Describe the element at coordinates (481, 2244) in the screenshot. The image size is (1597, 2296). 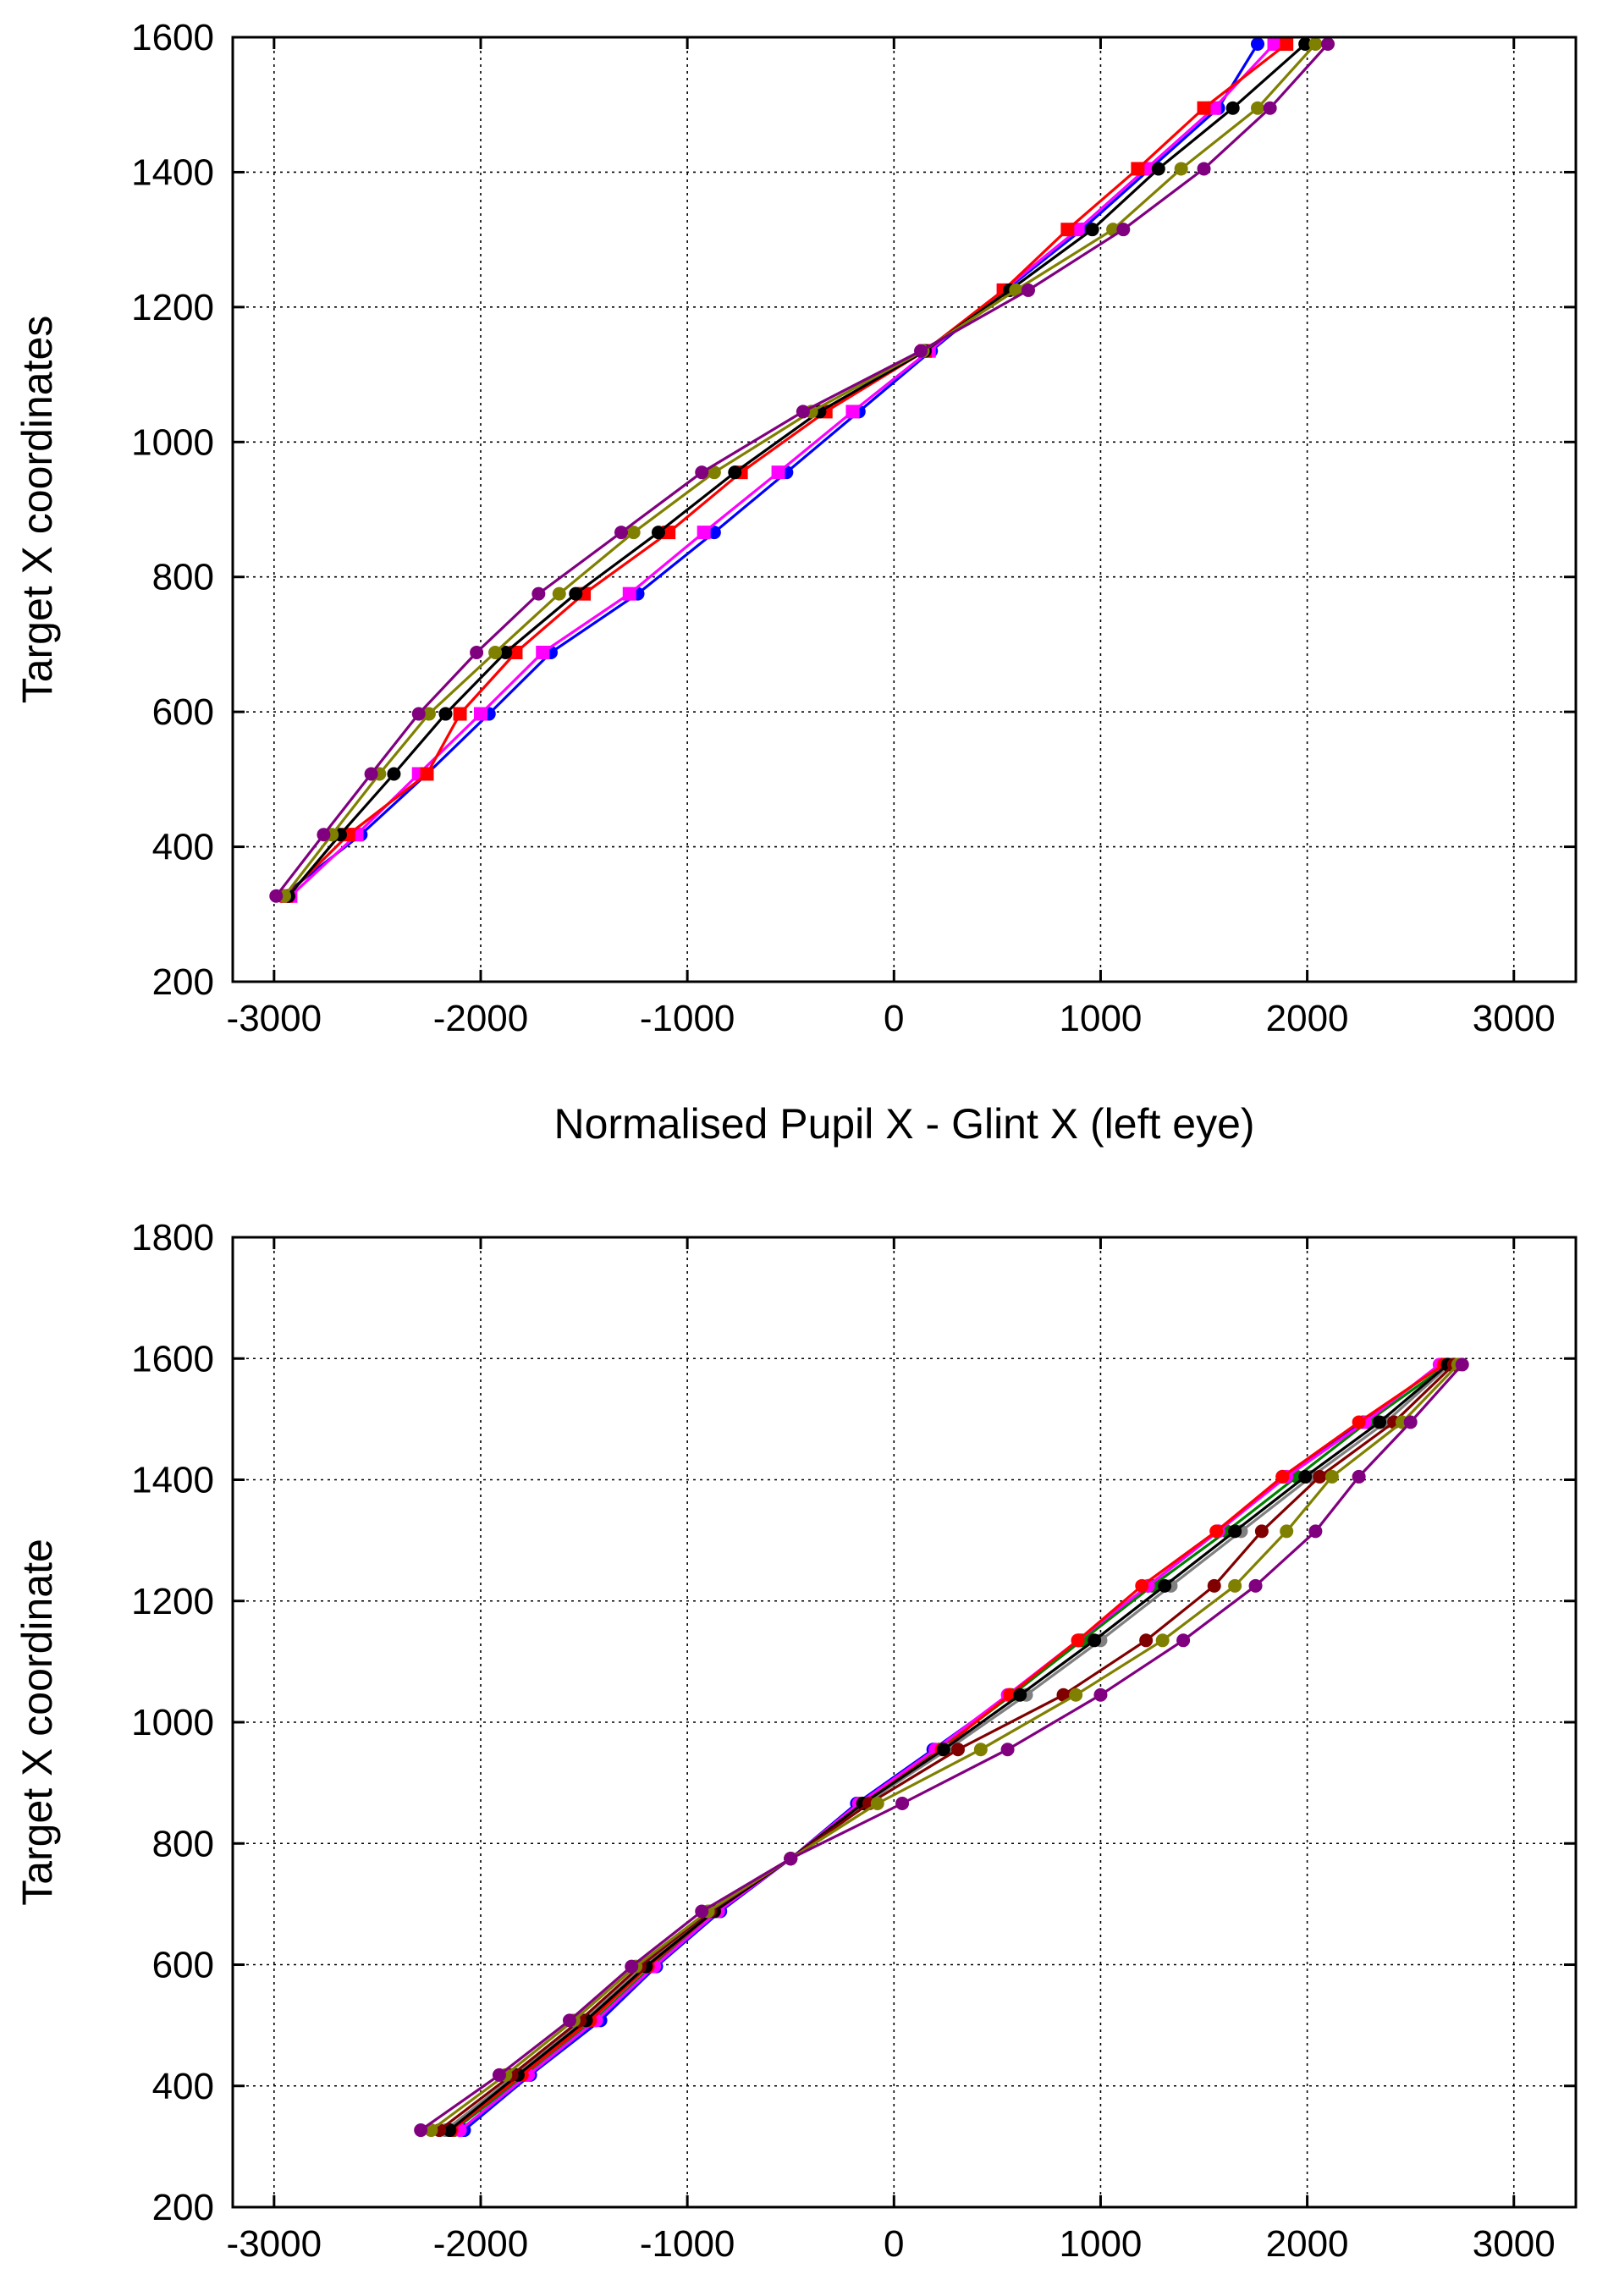
I see `chart-bottom-x-tick-label: -2000` at that location.